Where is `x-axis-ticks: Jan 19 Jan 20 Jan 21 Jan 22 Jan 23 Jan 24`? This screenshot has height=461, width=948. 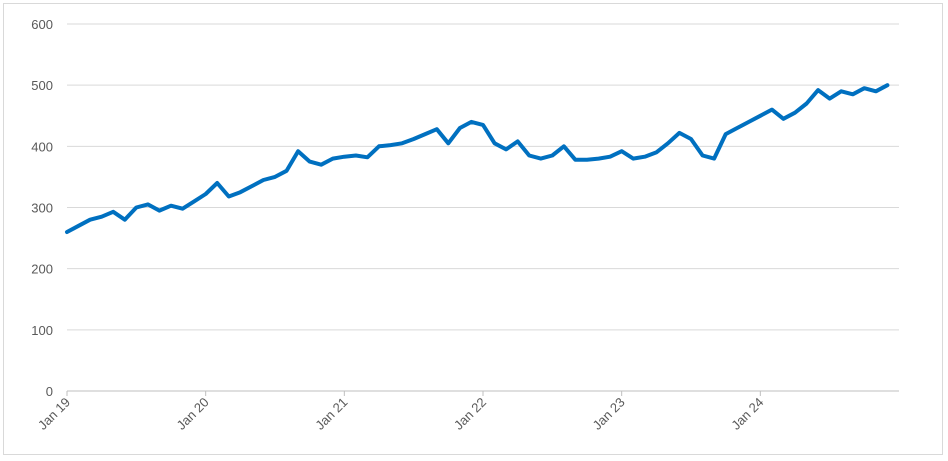
x-axis-ticks: Jan 19 Jan 20 Jan 21 Jan 22 Jan 23 Jan 24 is located at coordinates (400, 412).